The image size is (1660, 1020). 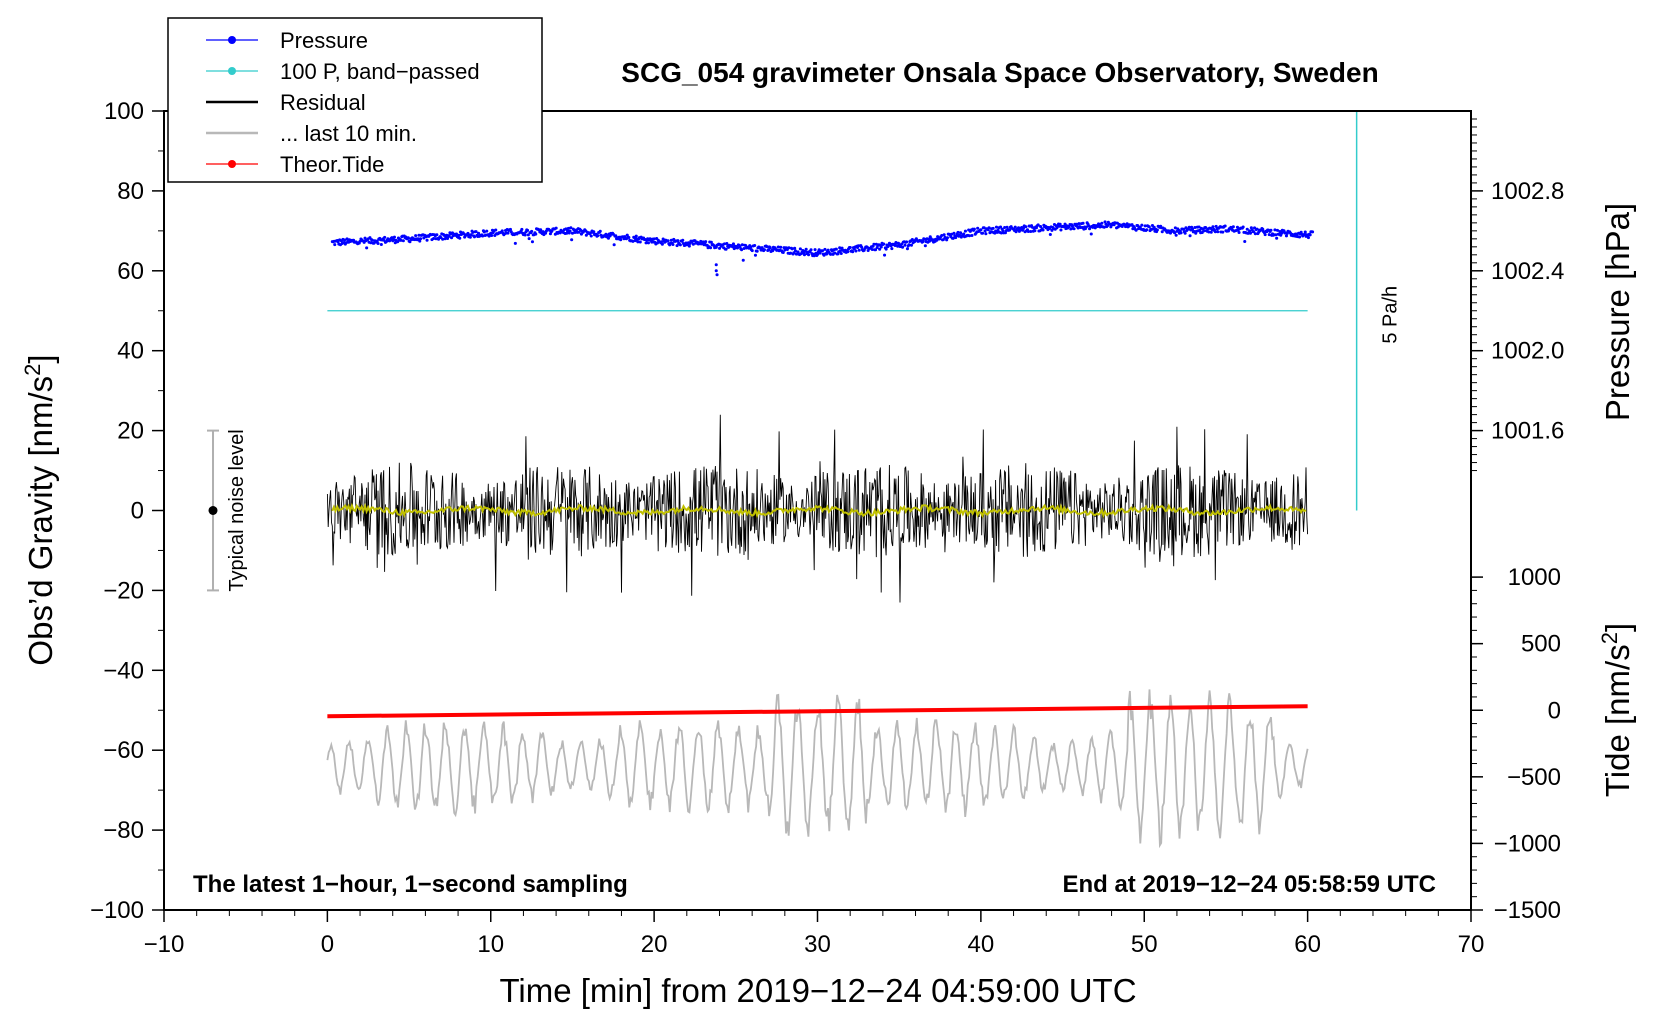 What do you see at coordinates (332, 164) in the screenshot?
I see `legend-label: Theor.Tide` at bounding box center [332, 164].